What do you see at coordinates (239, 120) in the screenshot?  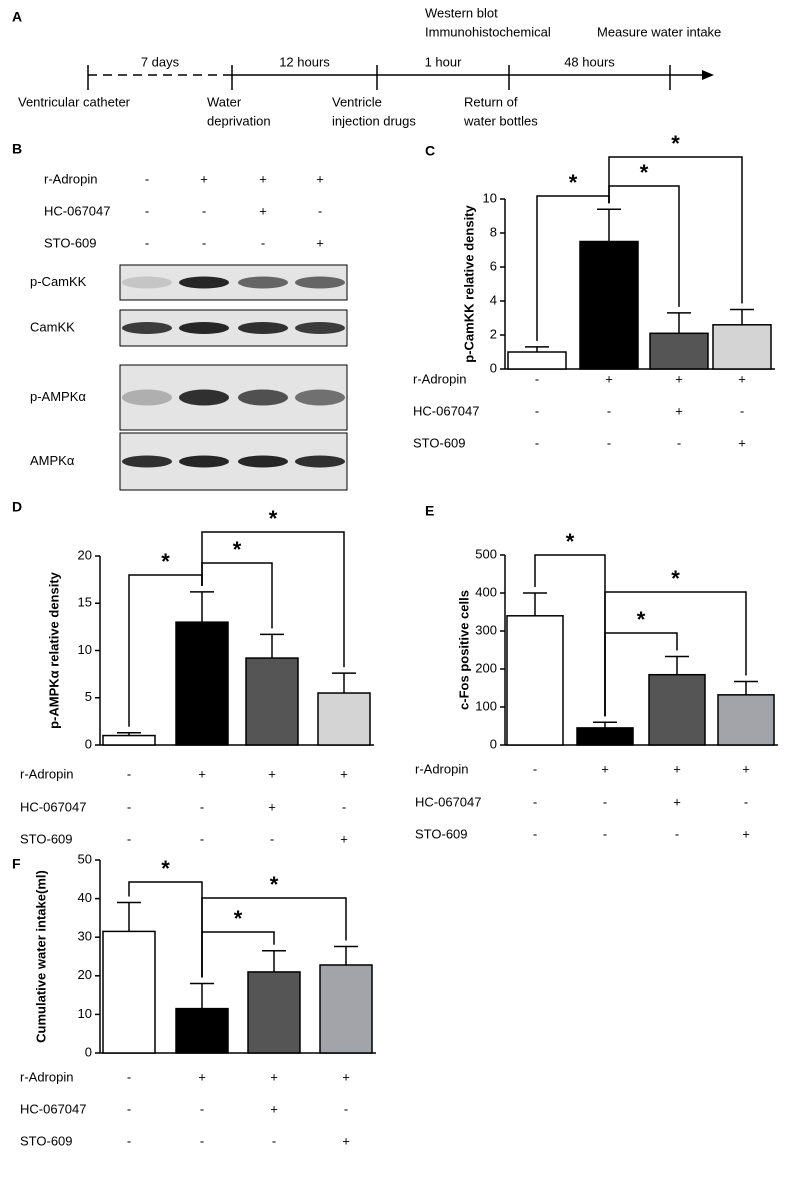 I see `event-label: deprivation` at bounding box center [239, 120].